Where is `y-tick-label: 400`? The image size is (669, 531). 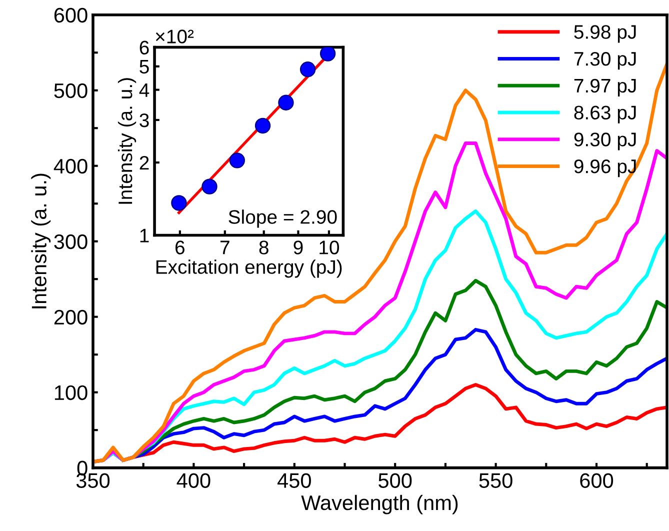 y-tick-label: 400 is located at coordinates (71, 166).